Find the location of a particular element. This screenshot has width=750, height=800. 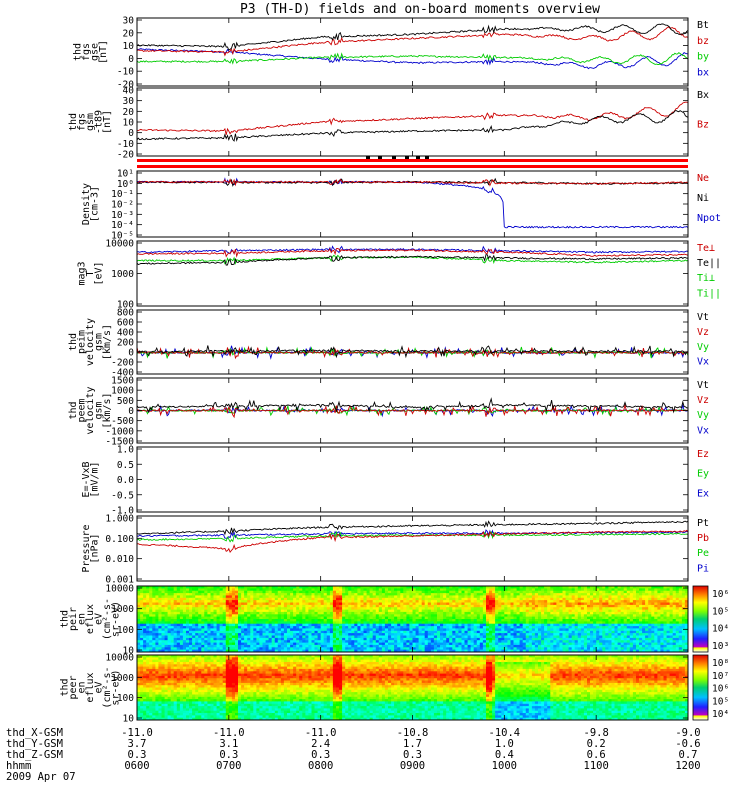

legend-entry: Vz is located at coordinates (703, 400).